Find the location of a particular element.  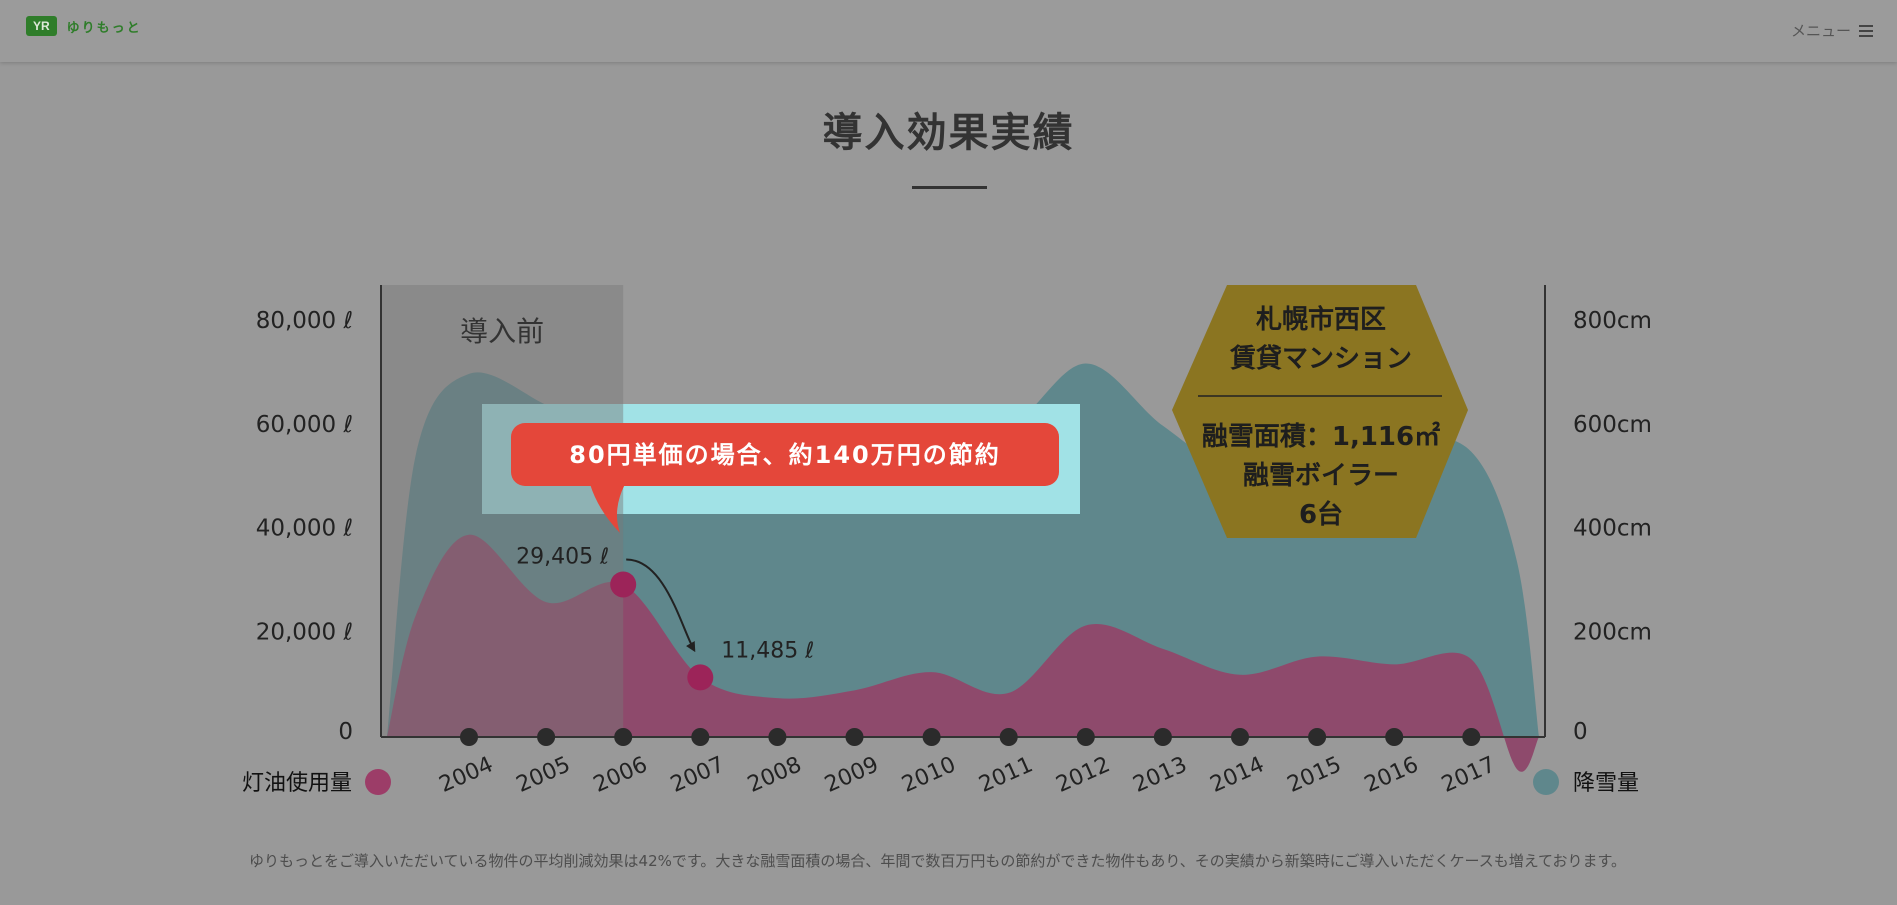

menu-label: メニュー is located at coordinates (1820, 31).